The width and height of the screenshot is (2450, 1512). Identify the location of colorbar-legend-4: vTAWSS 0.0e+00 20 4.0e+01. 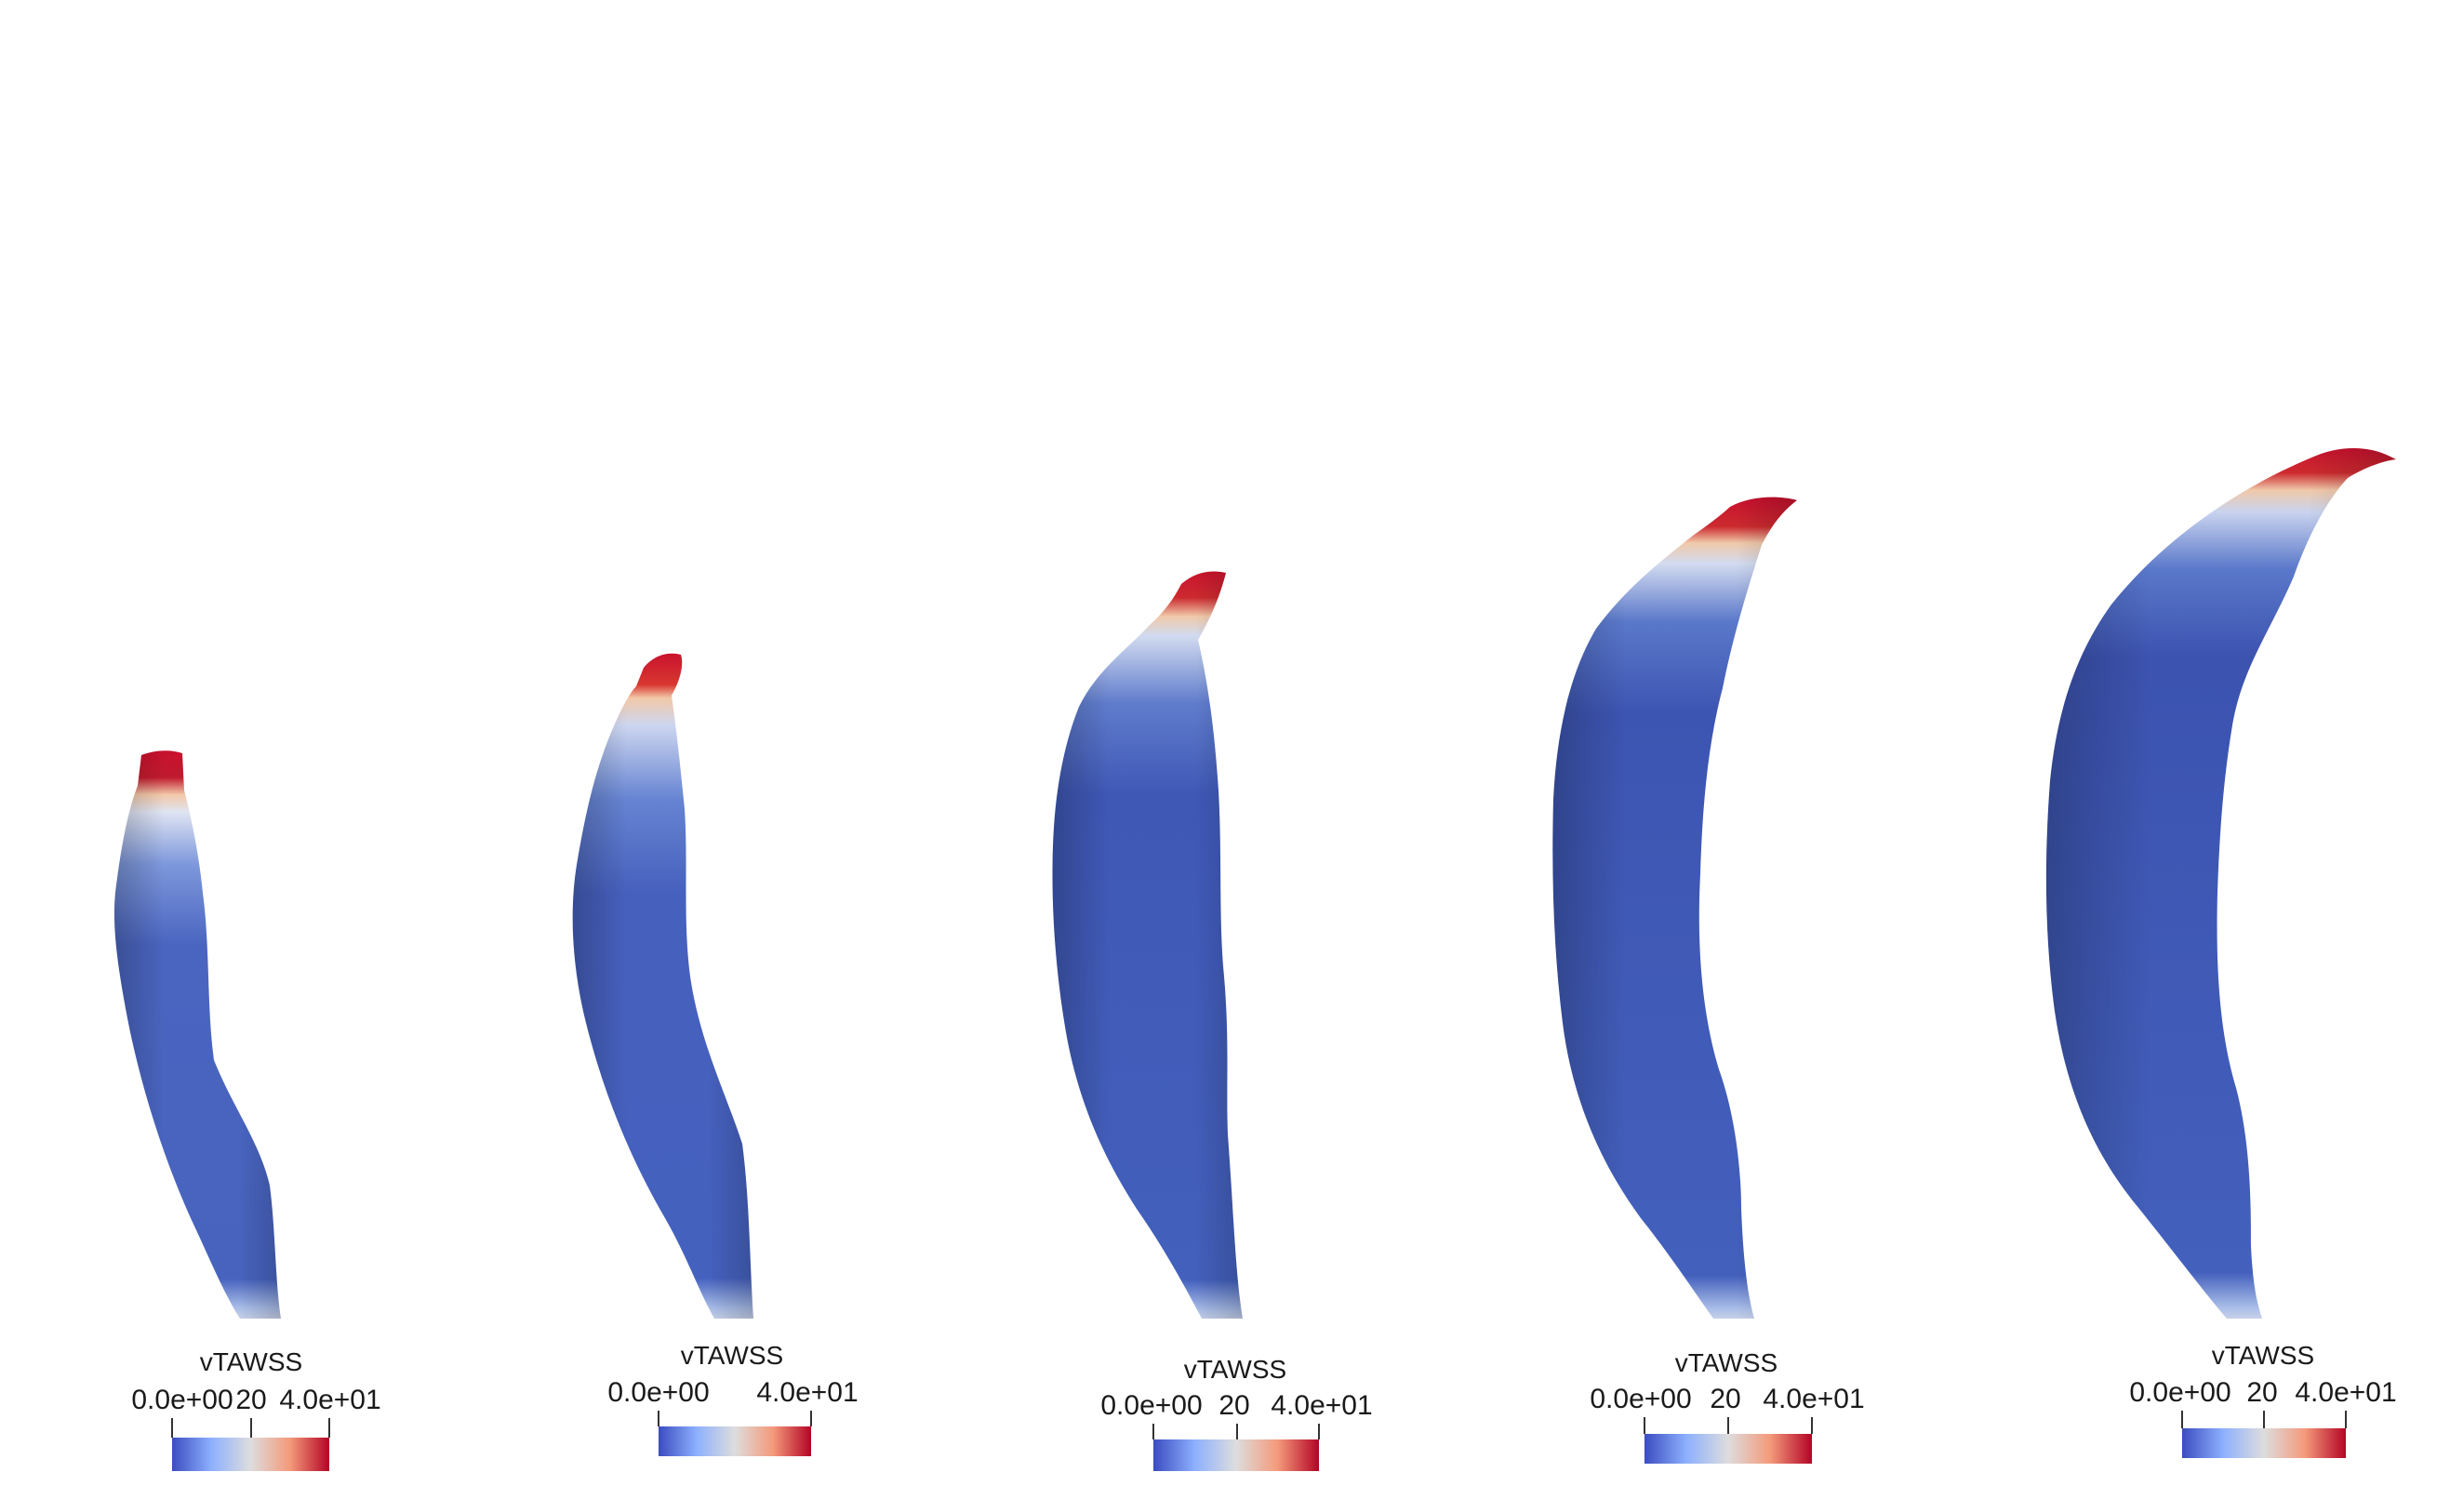
(1727, 1406).